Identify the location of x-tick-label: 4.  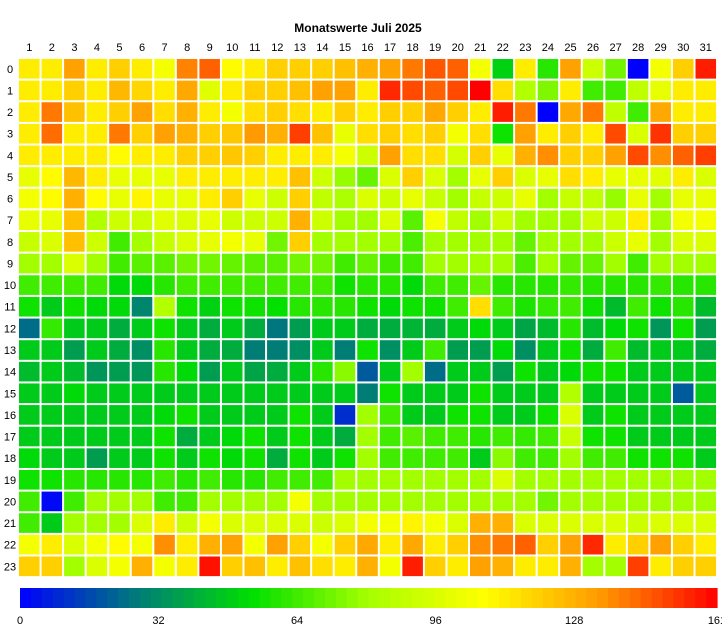
(97, 48).